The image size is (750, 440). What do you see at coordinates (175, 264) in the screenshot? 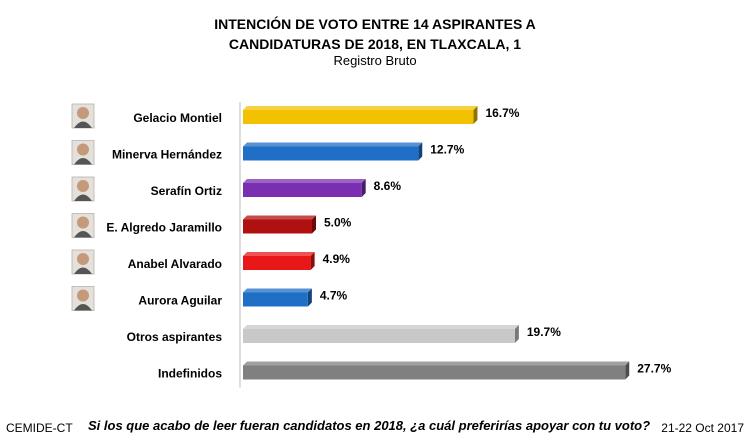
I see `category-label: Anabel Alvarado` at bounding box center [175, 264].